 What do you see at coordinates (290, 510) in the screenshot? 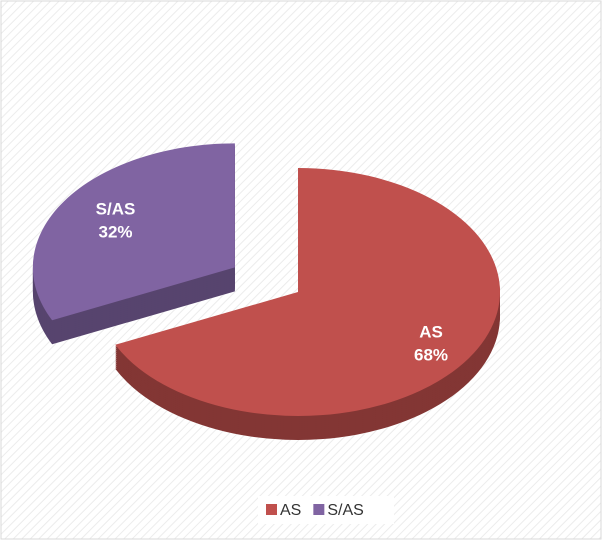
I see `legend-label: AS` at bounding box center [290, 510].